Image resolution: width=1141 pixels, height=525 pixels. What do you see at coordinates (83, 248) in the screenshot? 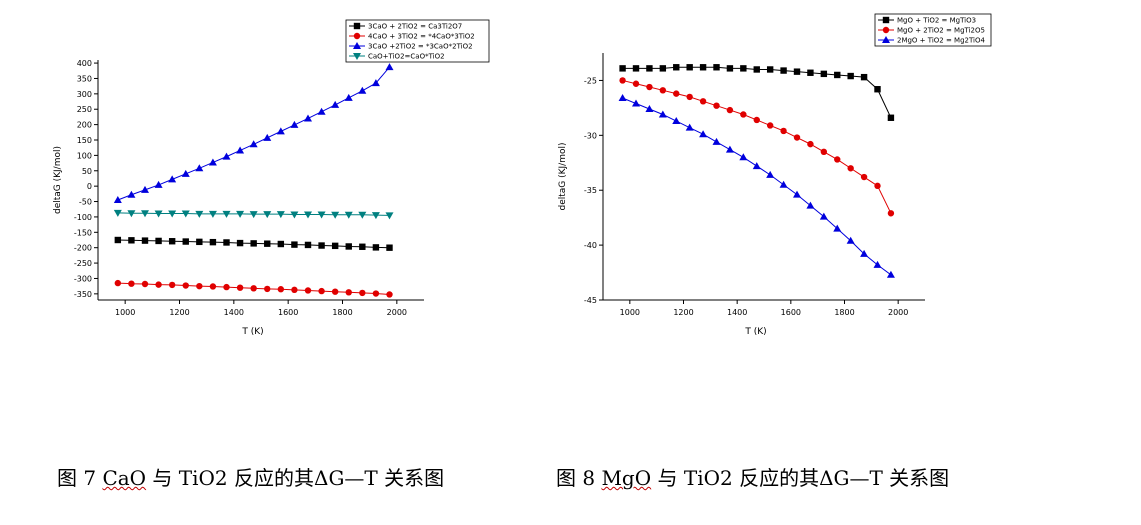
I see `y-tick-label: -200` at bounding box center [83, 248].